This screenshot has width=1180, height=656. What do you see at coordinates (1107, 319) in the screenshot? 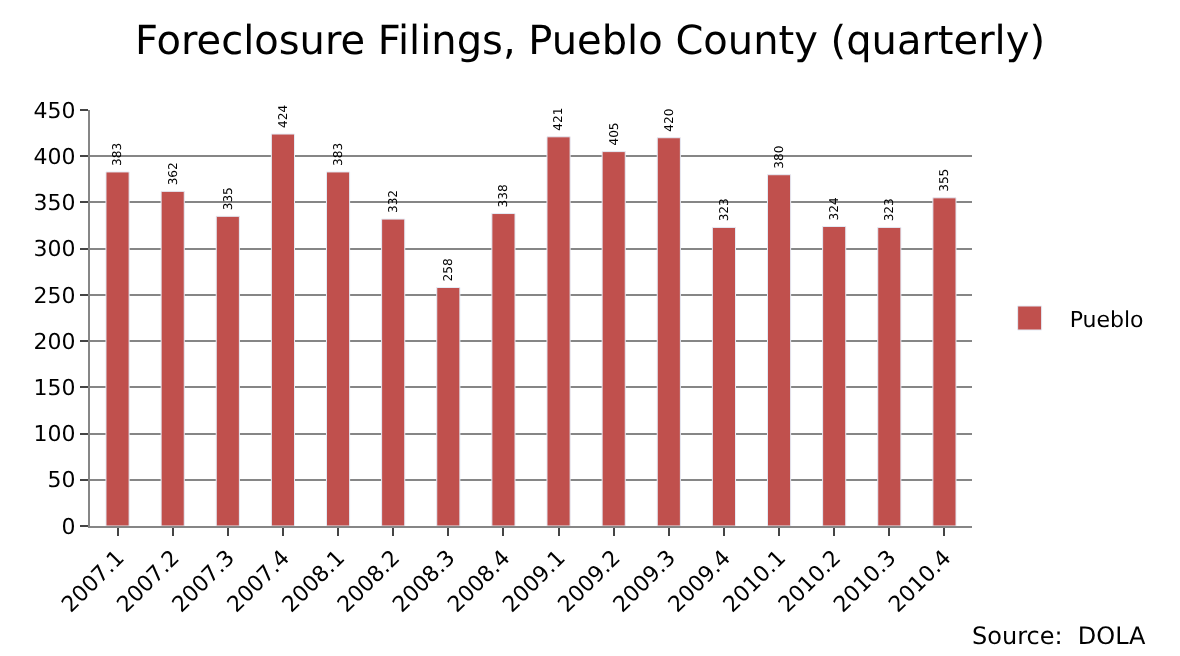
I see `legend-label: Pueblo` at bounding box center [1107, 319].